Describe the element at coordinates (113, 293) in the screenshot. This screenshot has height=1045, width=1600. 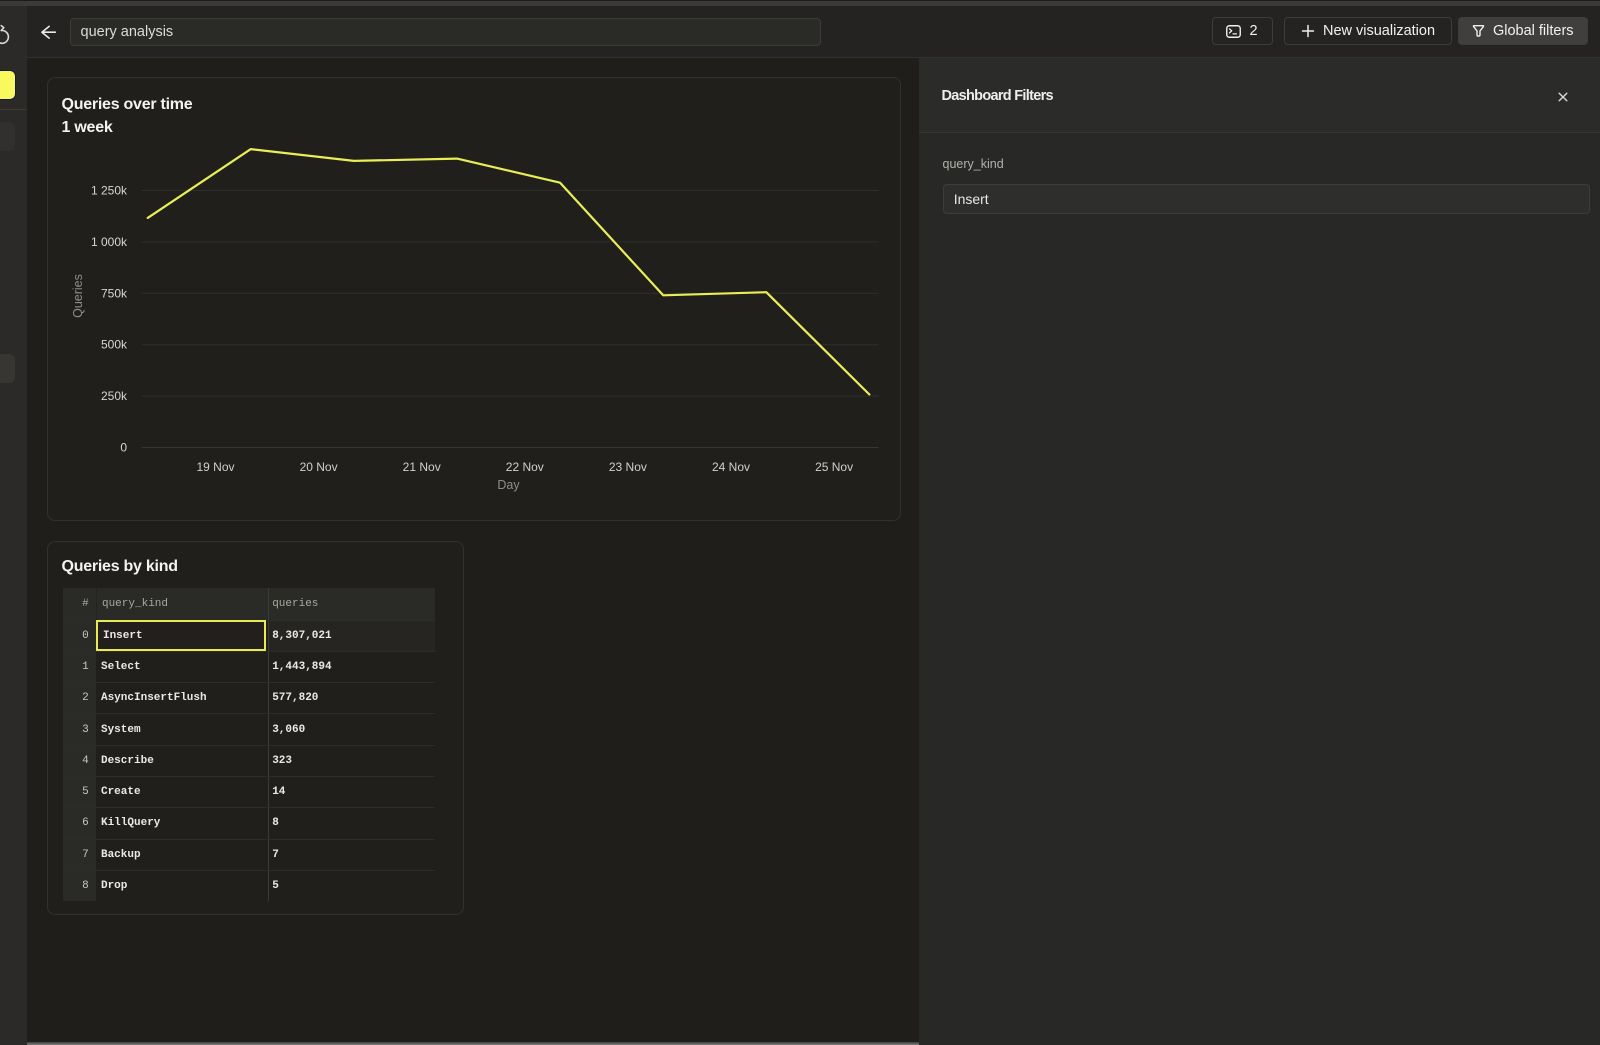
I see `svg-text: 750k` at that location.